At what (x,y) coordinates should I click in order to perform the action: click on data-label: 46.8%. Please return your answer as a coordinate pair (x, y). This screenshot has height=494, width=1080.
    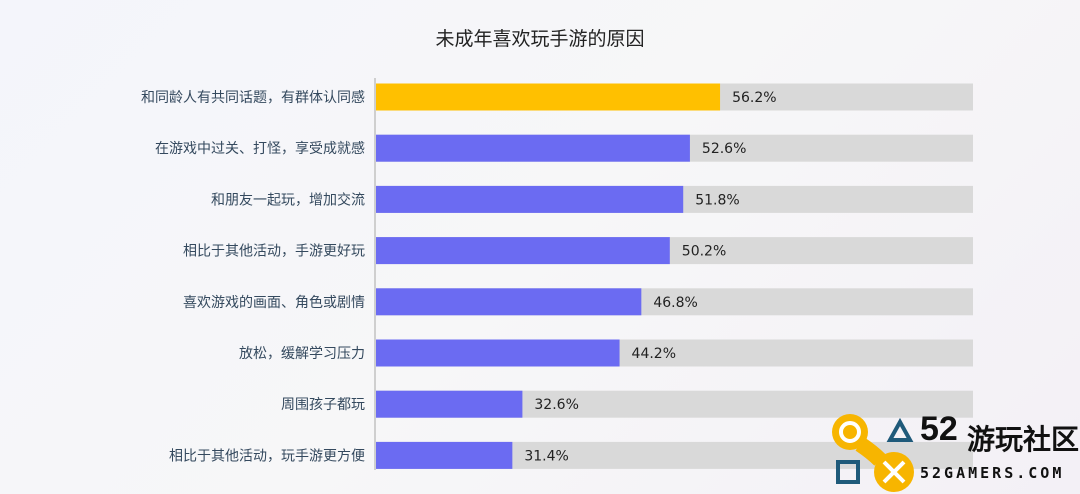
    Looking at the image, I should click on (675, 303).